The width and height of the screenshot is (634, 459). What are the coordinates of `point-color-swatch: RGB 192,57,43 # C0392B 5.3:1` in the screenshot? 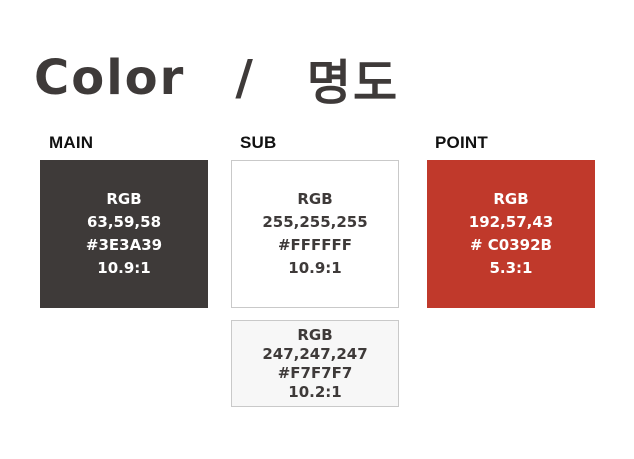 It's located at (511, 234).